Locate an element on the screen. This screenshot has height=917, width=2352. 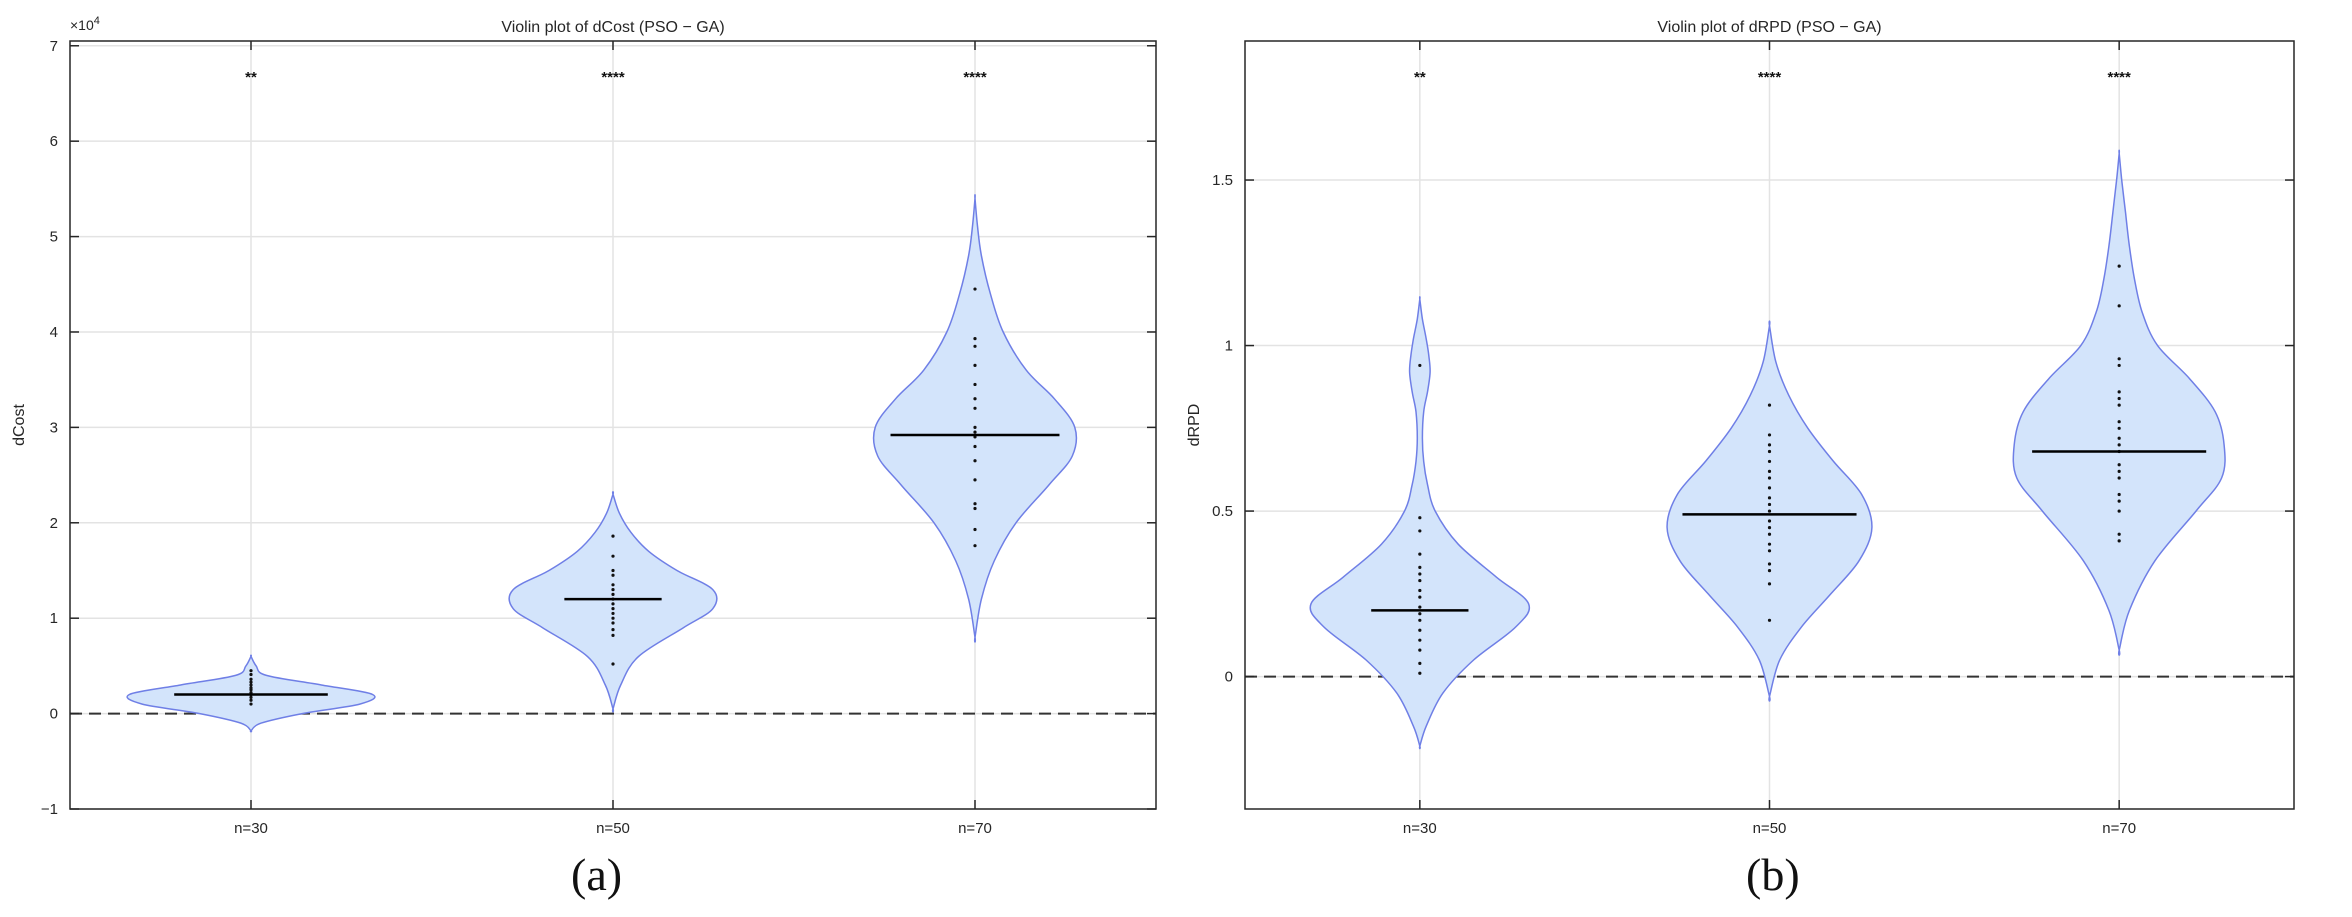
y-tick-label: 5 is located at coordinates (54, 237).